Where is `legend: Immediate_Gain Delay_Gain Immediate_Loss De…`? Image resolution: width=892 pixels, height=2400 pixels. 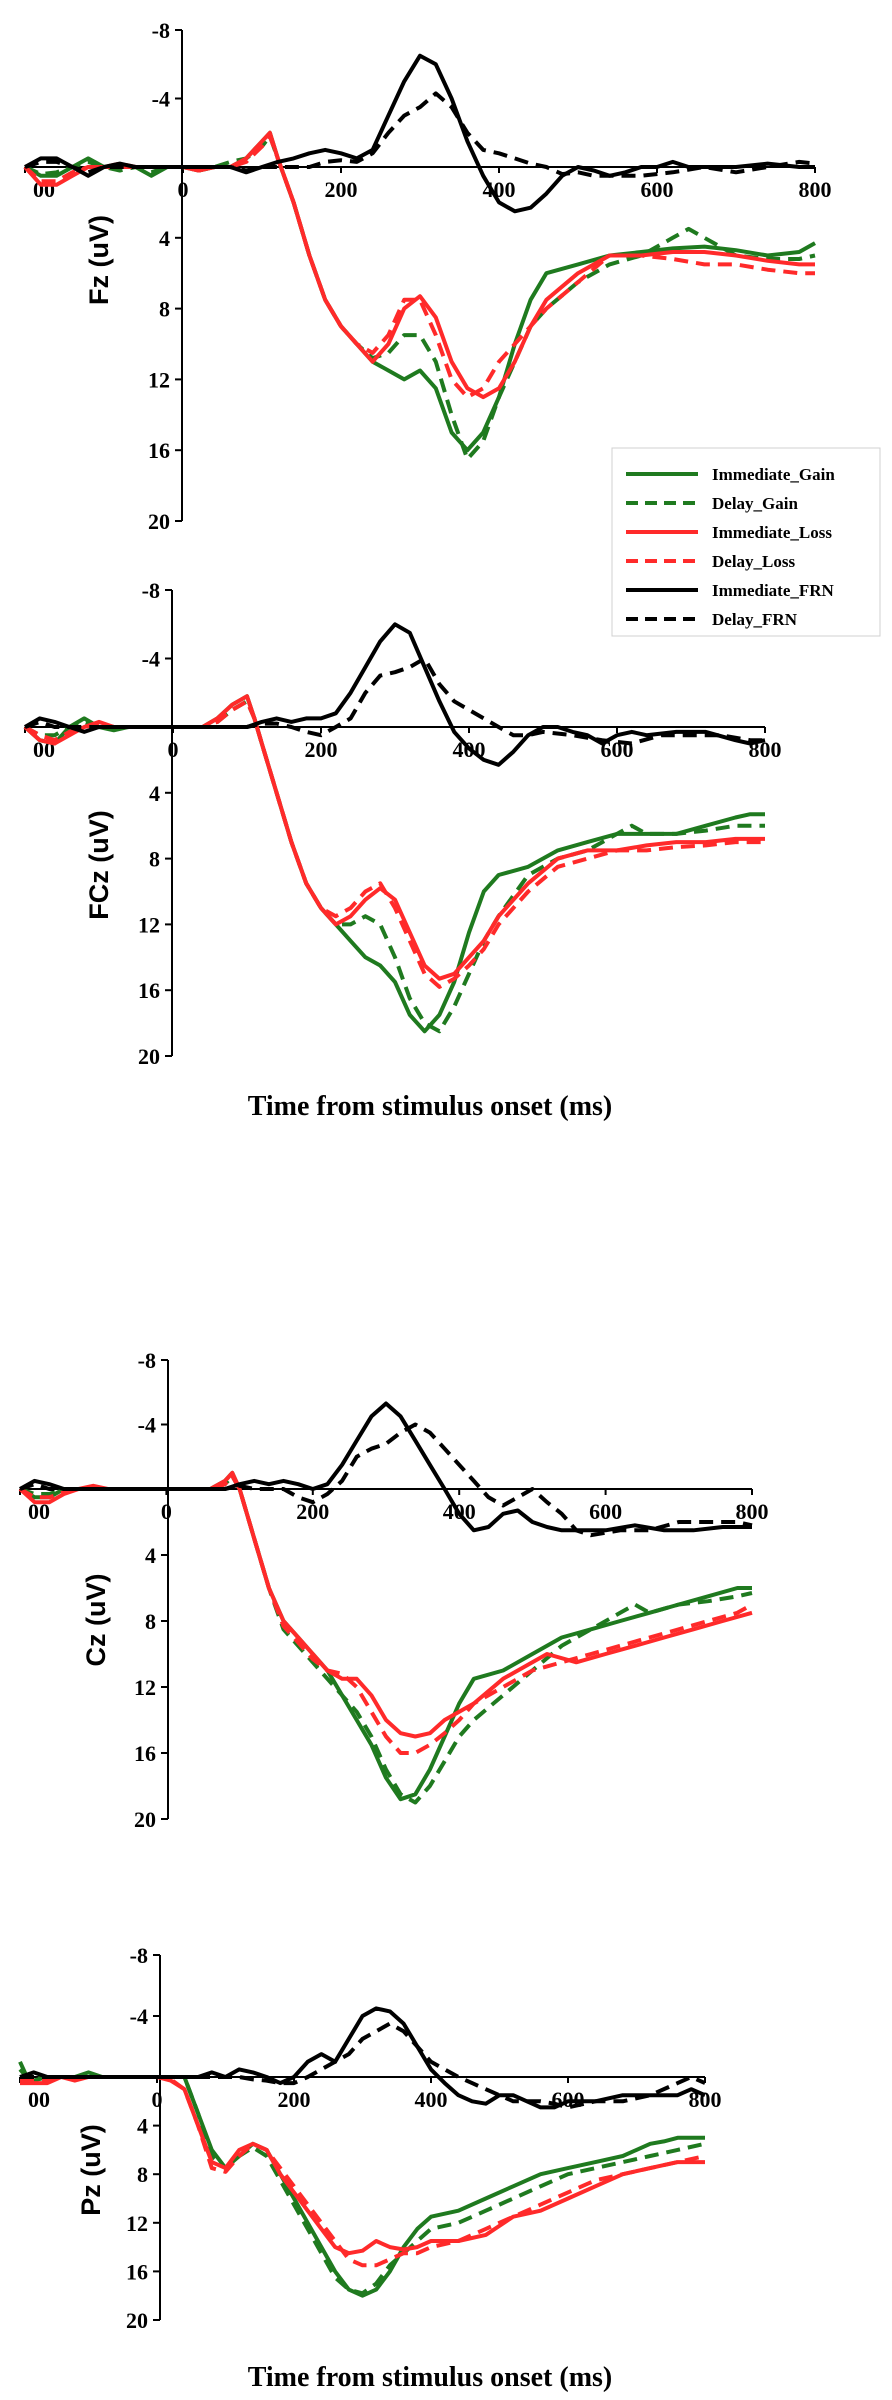 legend: Immediate_Gain Delay_Gain Immediate_Loss De… is located at coordinates (746, 542).